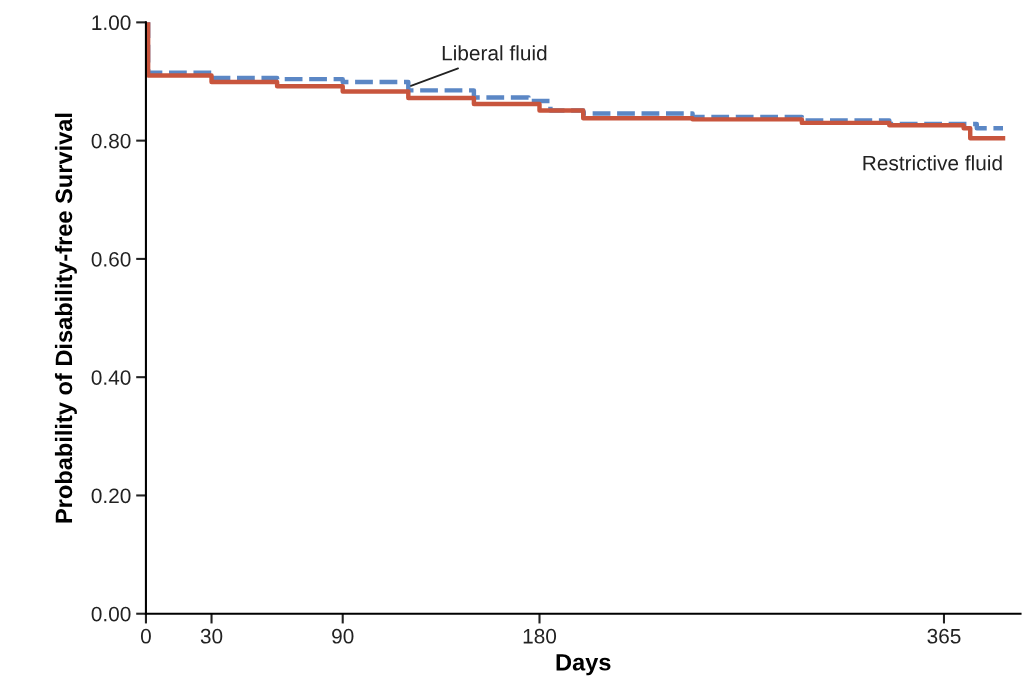  What do you see at coordinates (540, 636) in the screenshot?
I see `x-tick-label: 180` at bounding box center [540, 636].